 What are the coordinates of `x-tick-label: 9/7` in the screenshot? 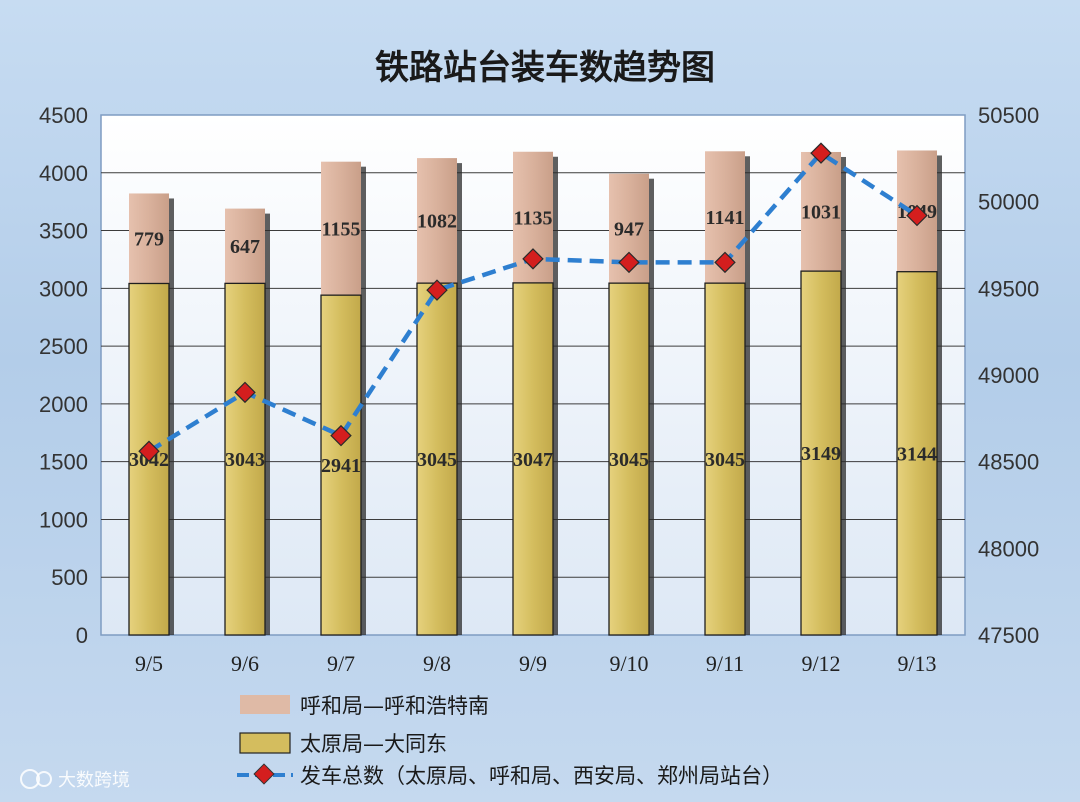 It's located at (341, 663).